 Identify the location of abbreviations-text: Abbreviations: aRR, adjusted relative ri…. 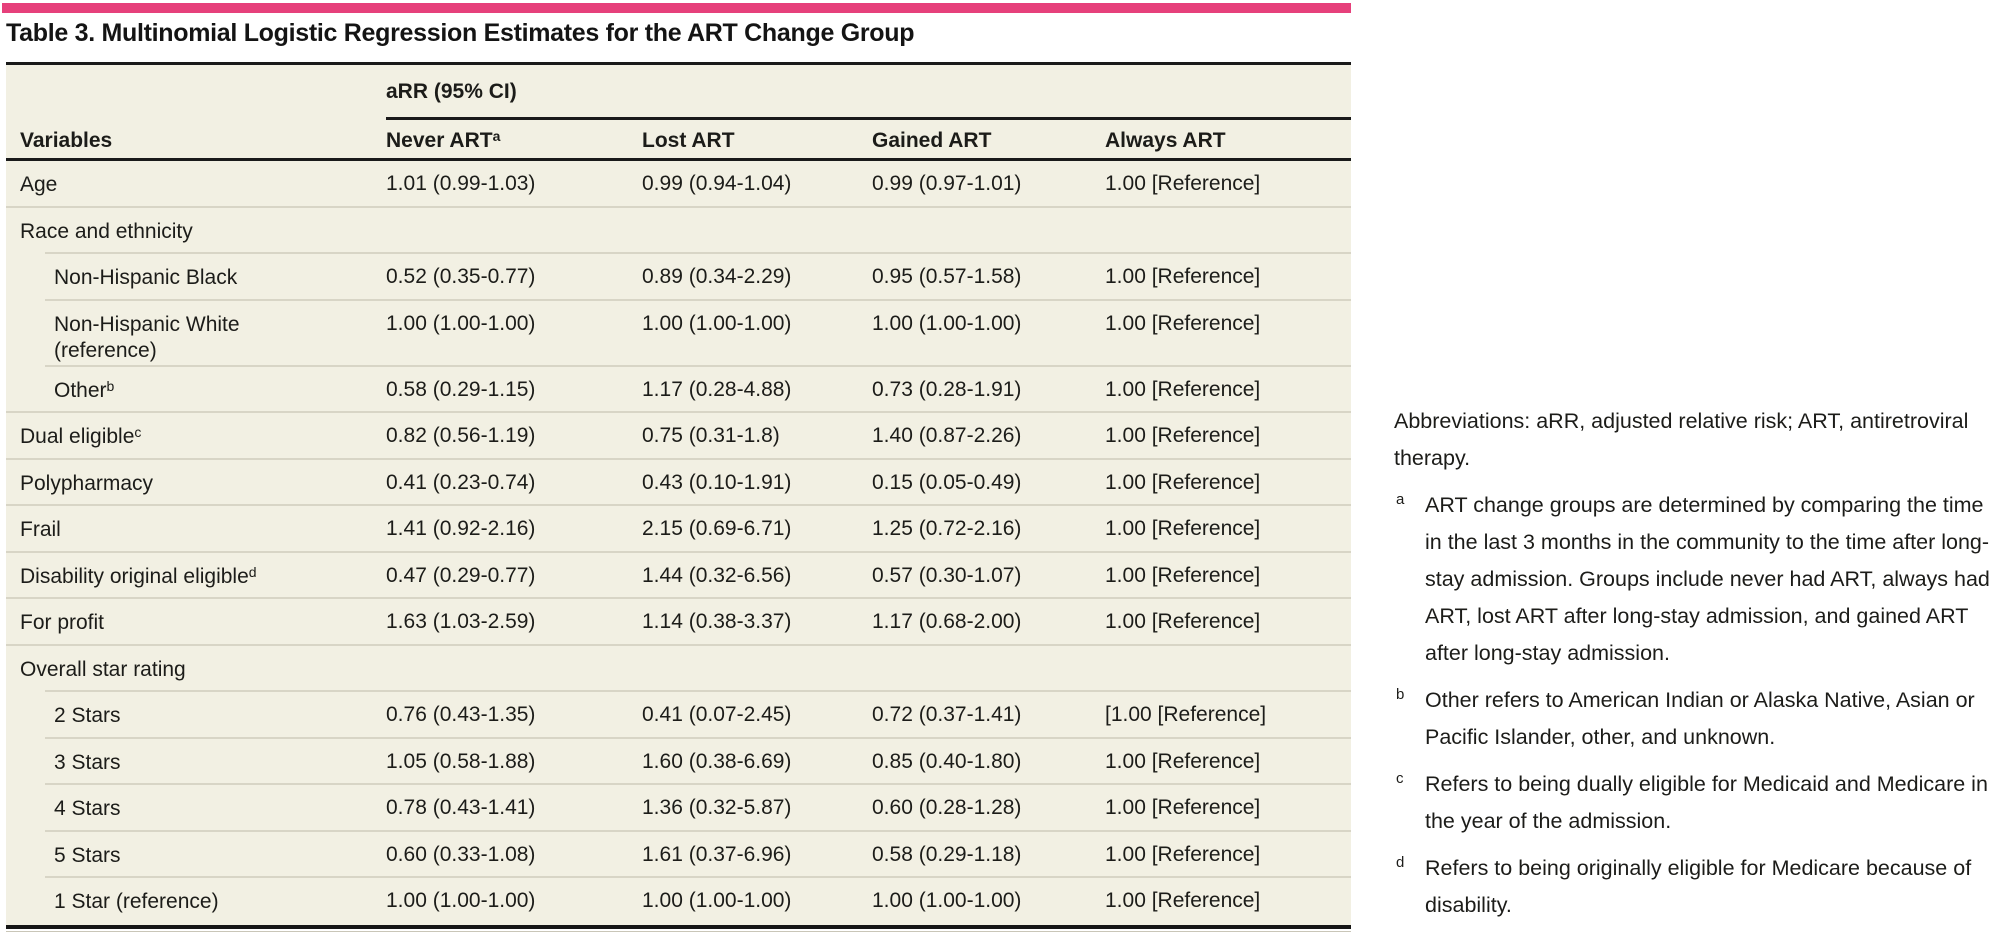
(1681, 439).